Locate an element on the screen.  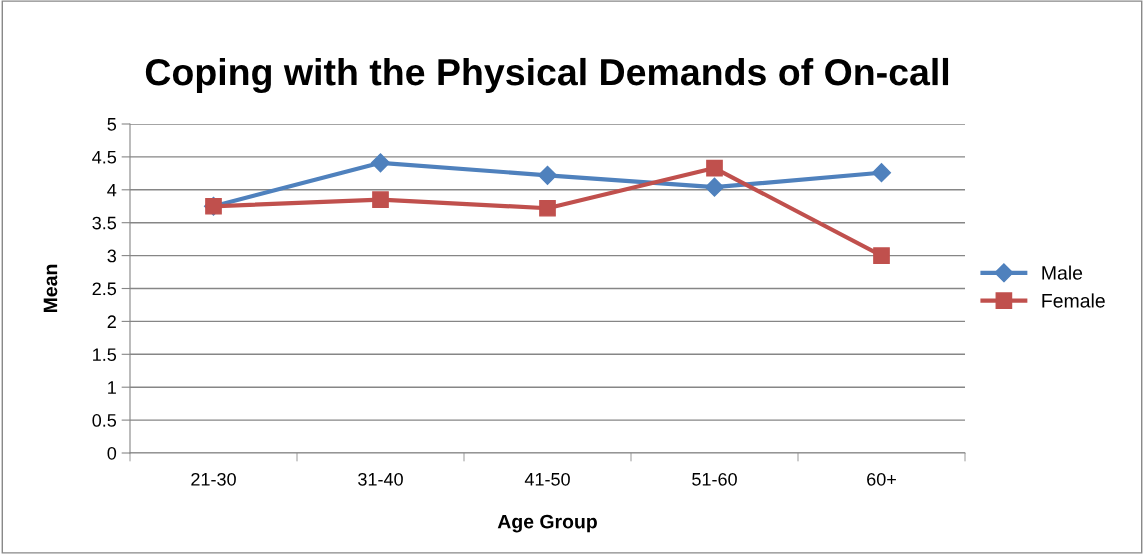
y-axis-title: Mean is located at coordinates (50, 288).